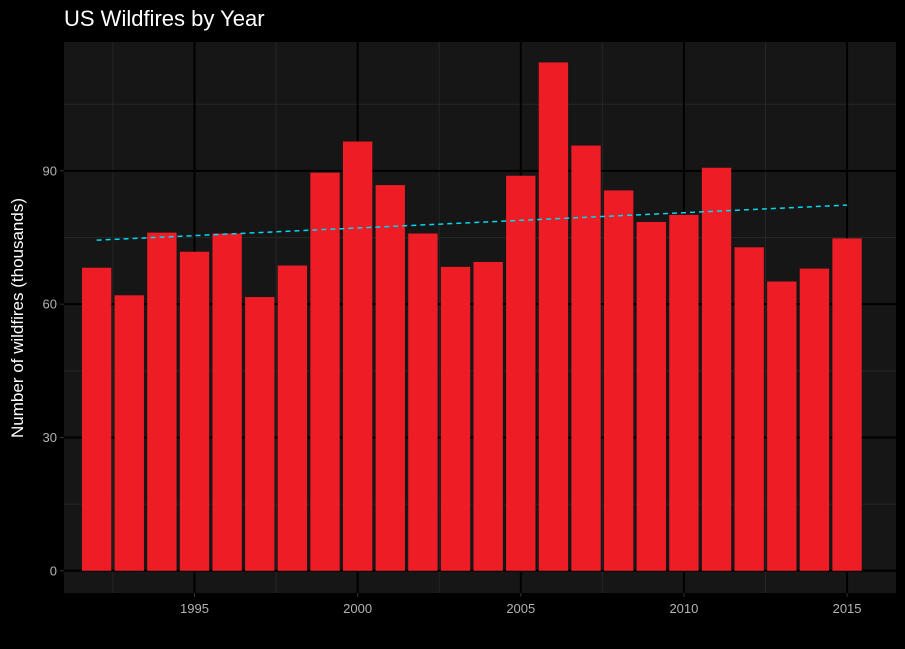 Image resolution: width=905 pixels, height=649 pixels. Describe the element at coordinates (164, 18) in the screenshot. I see `chart-title: US Wildfires by Year` at that location.